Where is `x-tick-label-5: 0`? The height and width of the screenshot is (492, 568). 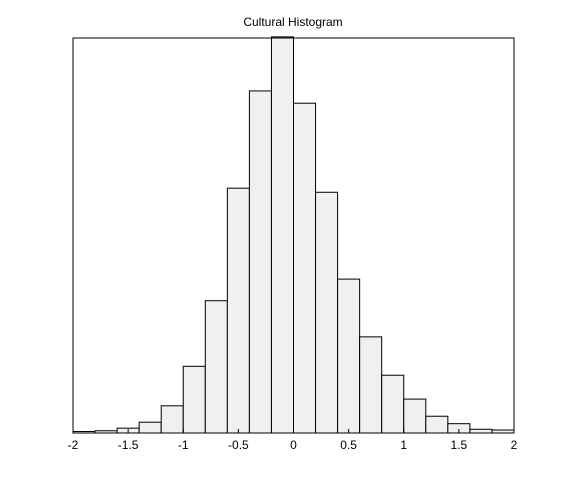
x-tick-label-5: 0 is located at coordinates (293, 445).